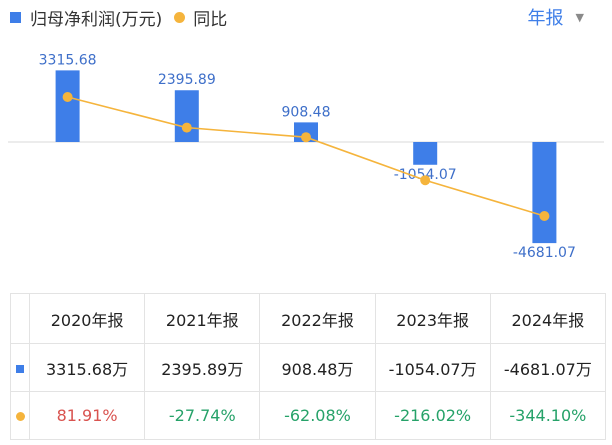  I want to click on line-series-swatch, so click(20, 416).